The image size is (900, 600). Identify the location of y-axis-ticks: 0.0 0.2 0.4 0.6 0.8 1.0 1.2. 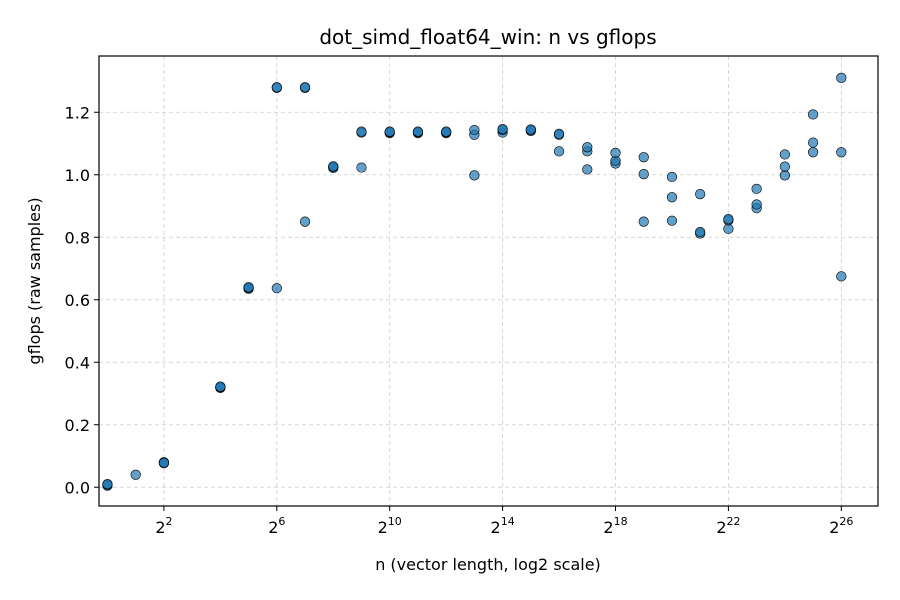
(82, 300).